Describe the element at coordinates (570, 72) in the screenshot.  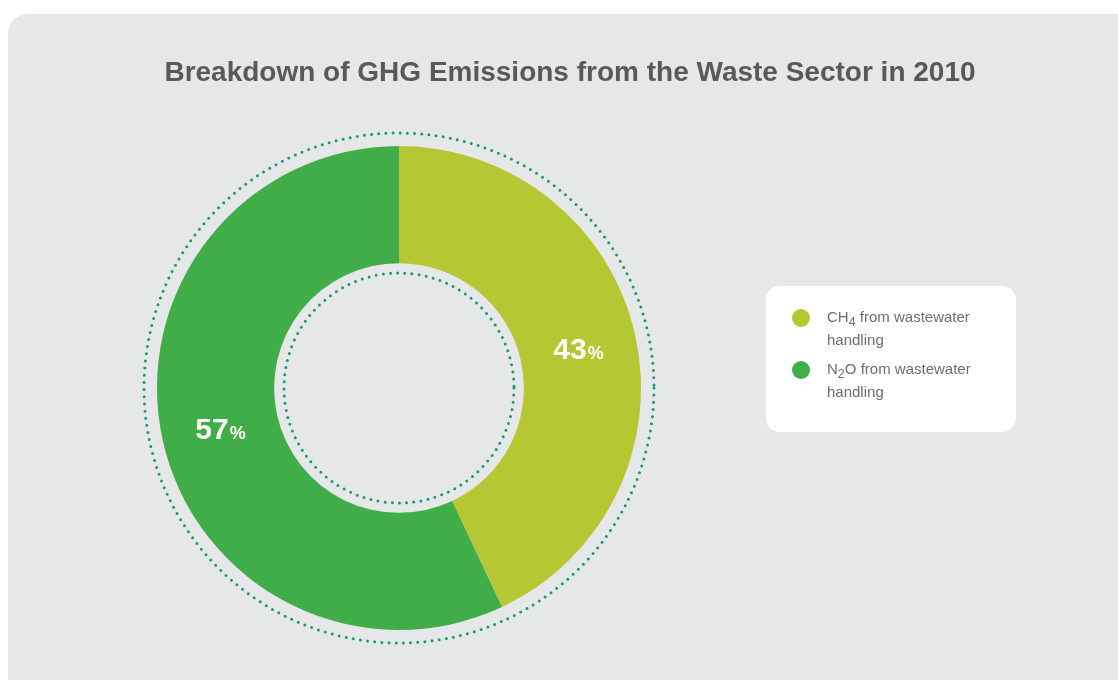
I see `chart-title: Breakdown of GHG Emissions from the Waste Sector in 2010` at that location.